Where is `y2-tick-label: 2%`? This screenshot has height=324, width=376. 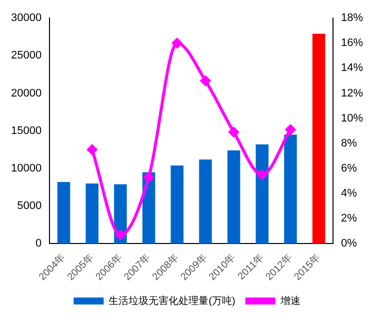
y2-tick-label: 2% is located at coordinates (349, 218).